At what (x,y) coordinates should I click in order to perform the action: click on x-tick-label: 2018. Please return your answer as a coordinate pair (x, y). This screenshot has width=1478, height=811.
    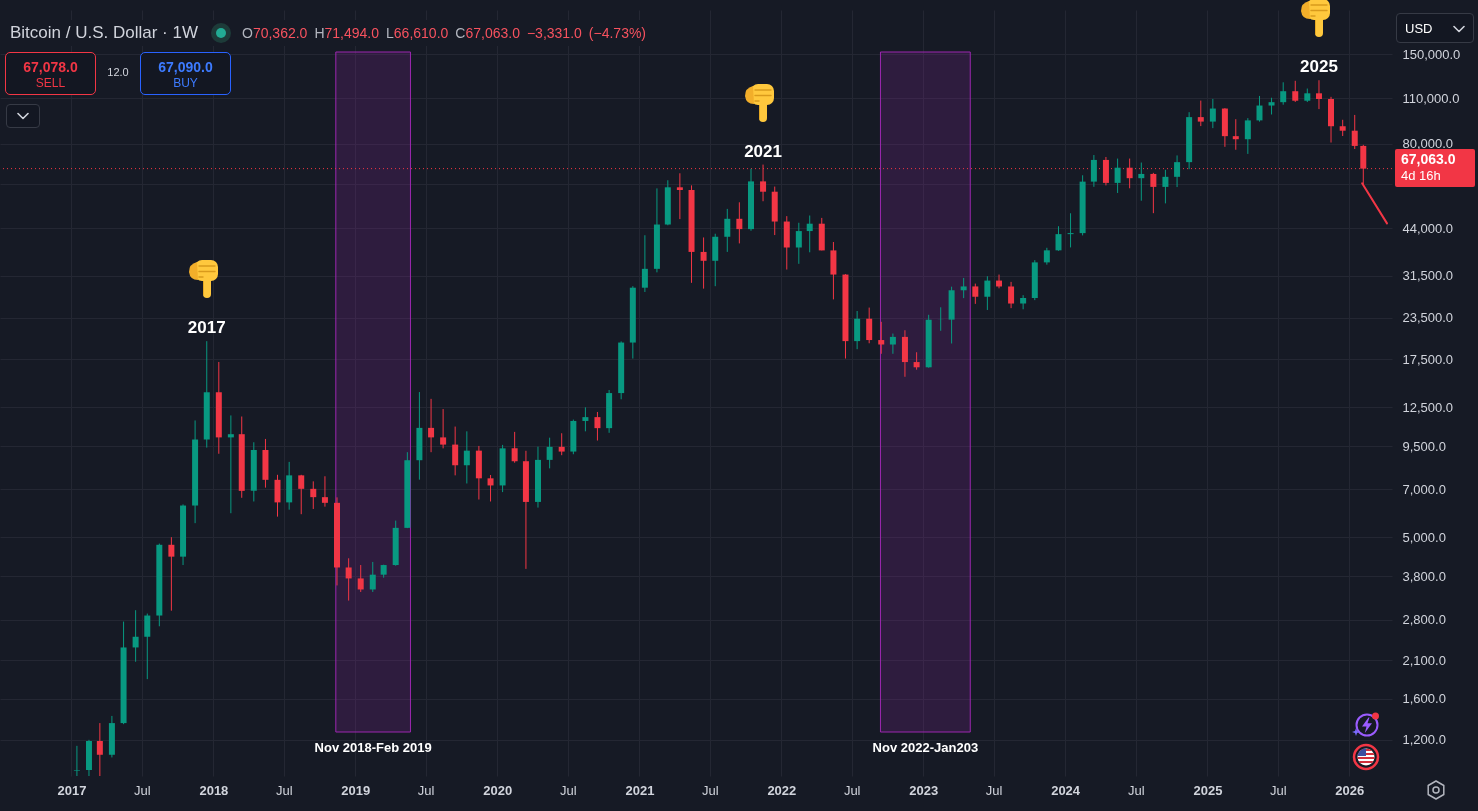
    Looking at the image, I should click on (214, 790).